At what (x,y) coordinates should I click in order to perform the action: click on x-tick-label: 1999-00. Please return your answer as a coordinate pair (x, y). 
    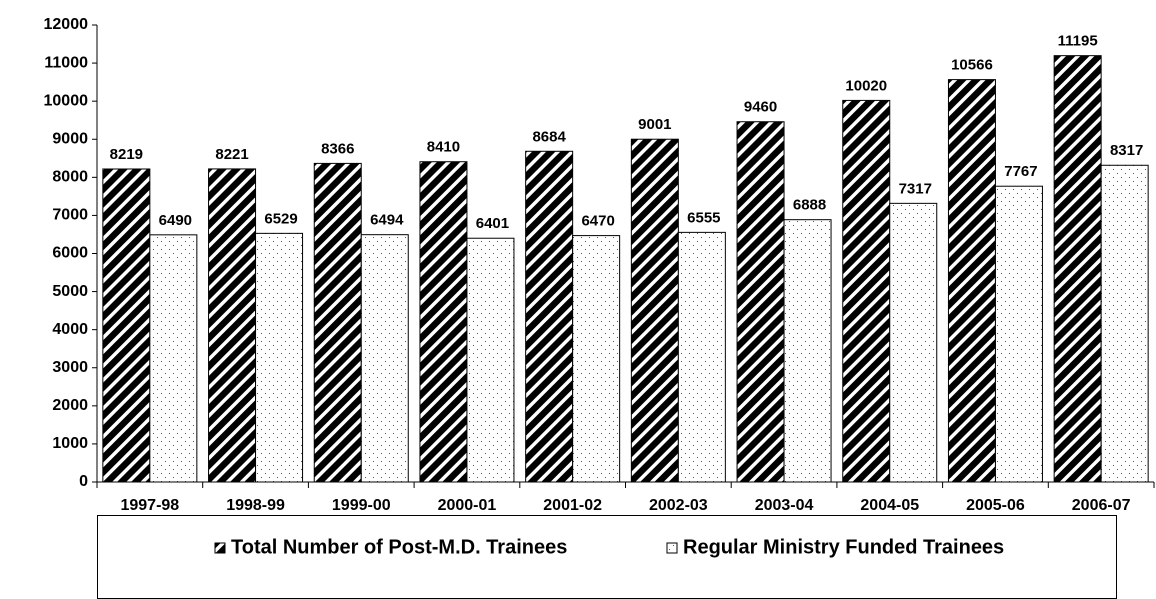
    Looking at the image, I should click on (361, 505).